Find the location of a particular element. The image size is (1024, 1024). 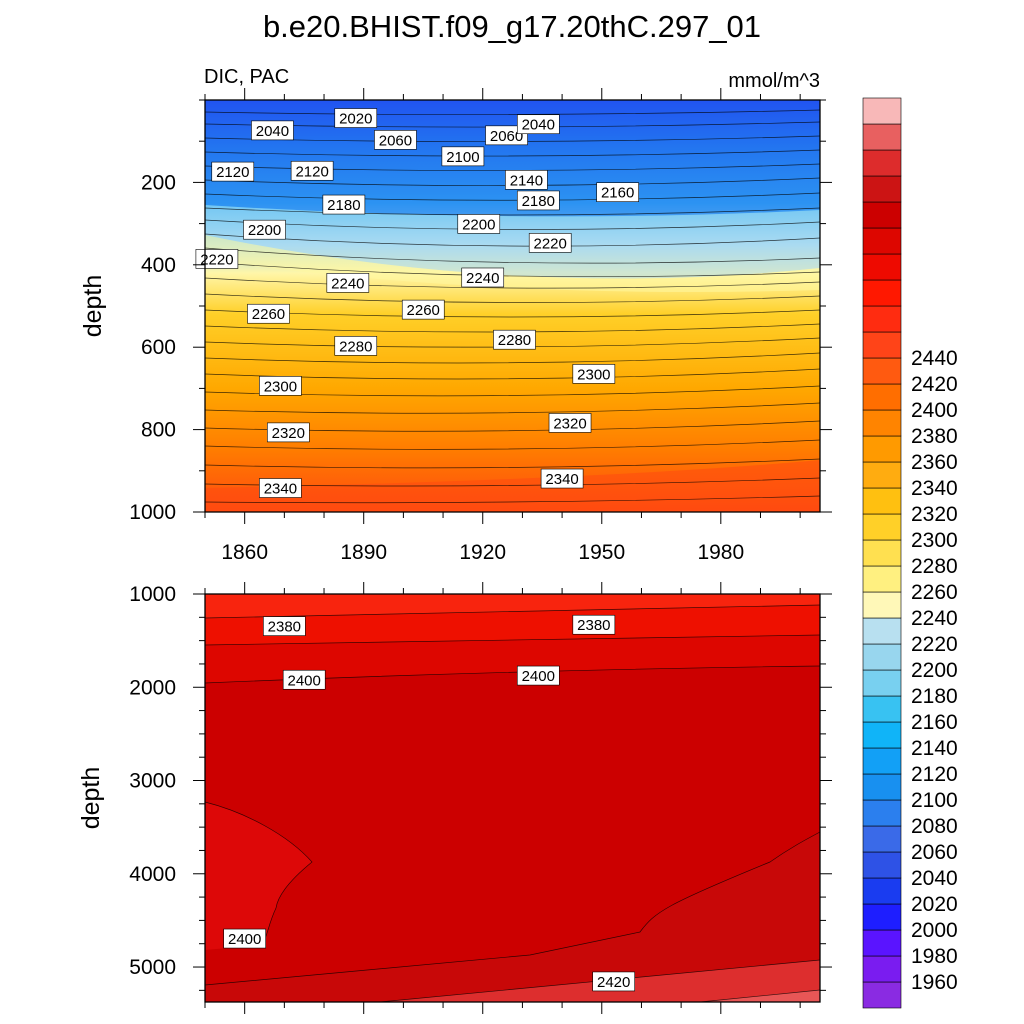

top-light-blue-band is located at coordinates (512, 242).